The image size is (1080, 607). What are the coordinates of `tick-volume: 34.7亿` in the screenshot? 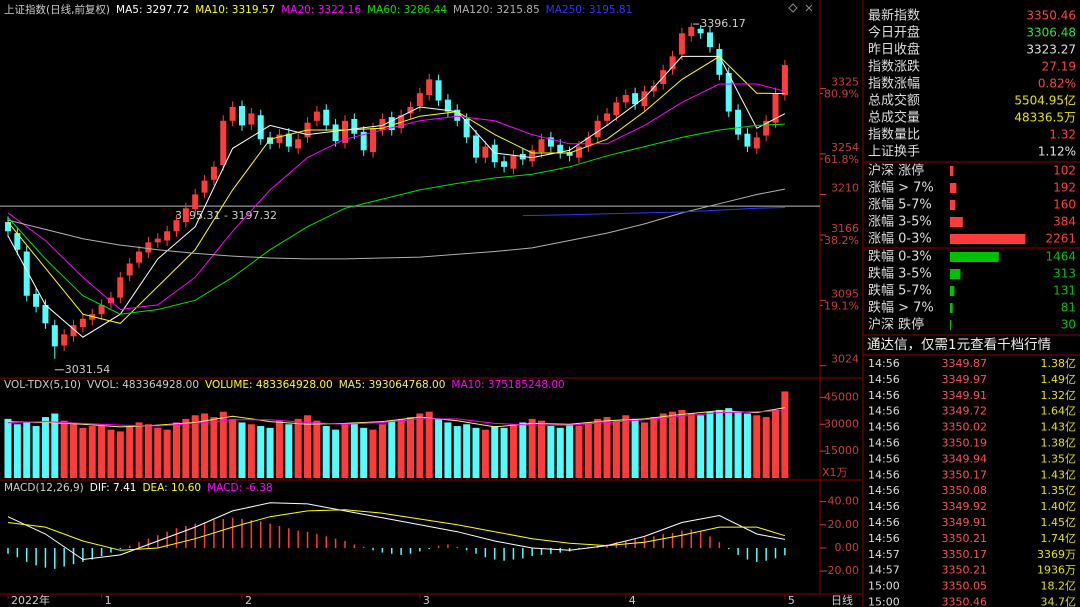 It's located at (1059, 601).